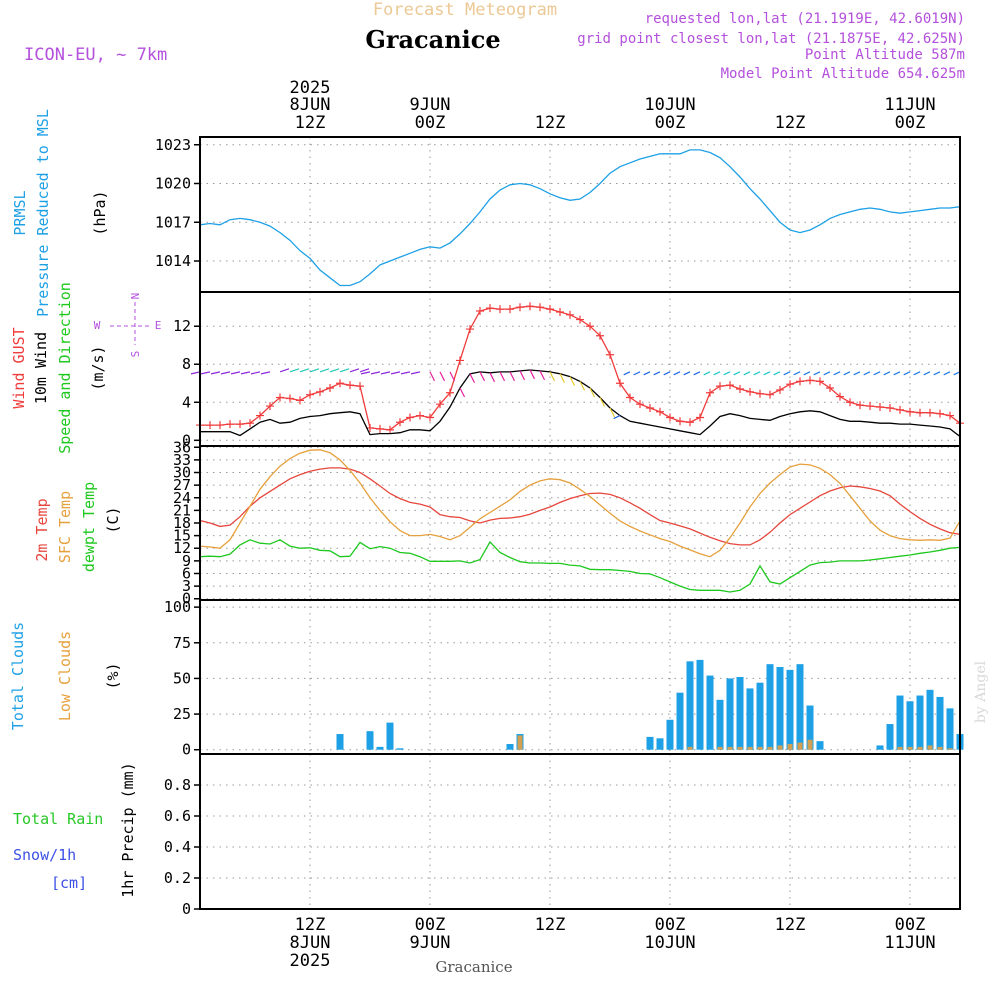  What do you see at coordinates (128, 325) in the screenshot?
I see `compass-rose: N S W E` at bounding box center [128, 325].